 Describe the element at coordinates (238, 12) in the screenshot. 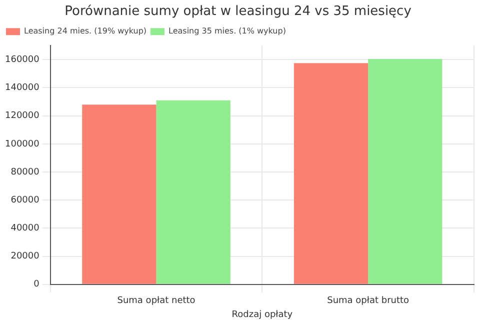

I see `chart-title: Porównanie sumy opłat w leasingu 24 vs 35 miesięcy` at that location.